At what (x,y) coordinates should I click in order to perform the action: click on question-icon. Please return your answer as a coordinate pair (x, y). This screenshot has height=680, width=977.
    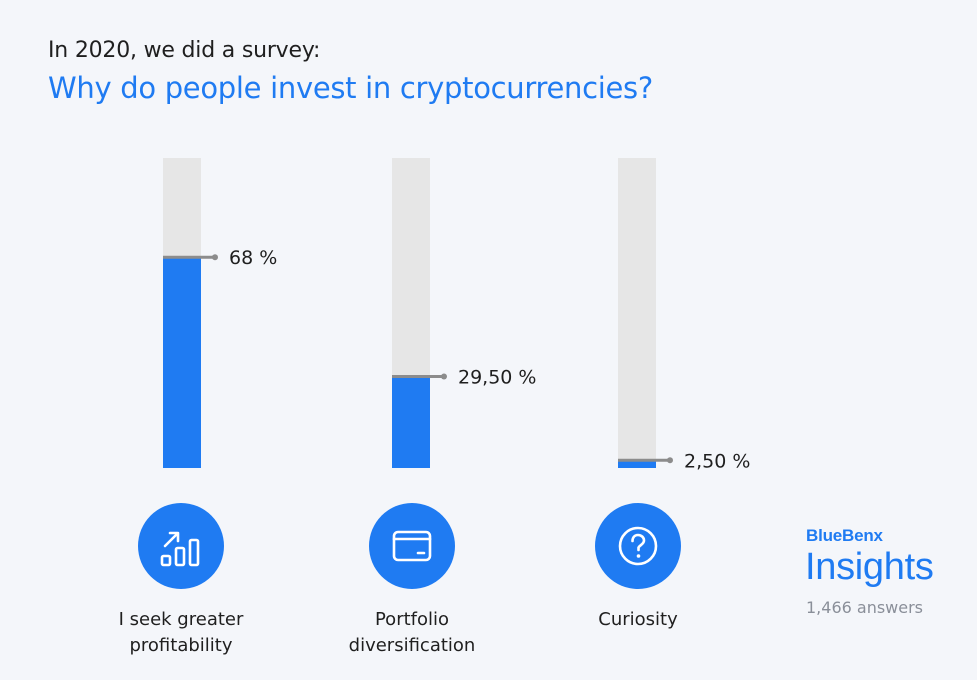
    Looking at the image, I should click on (638, 546).